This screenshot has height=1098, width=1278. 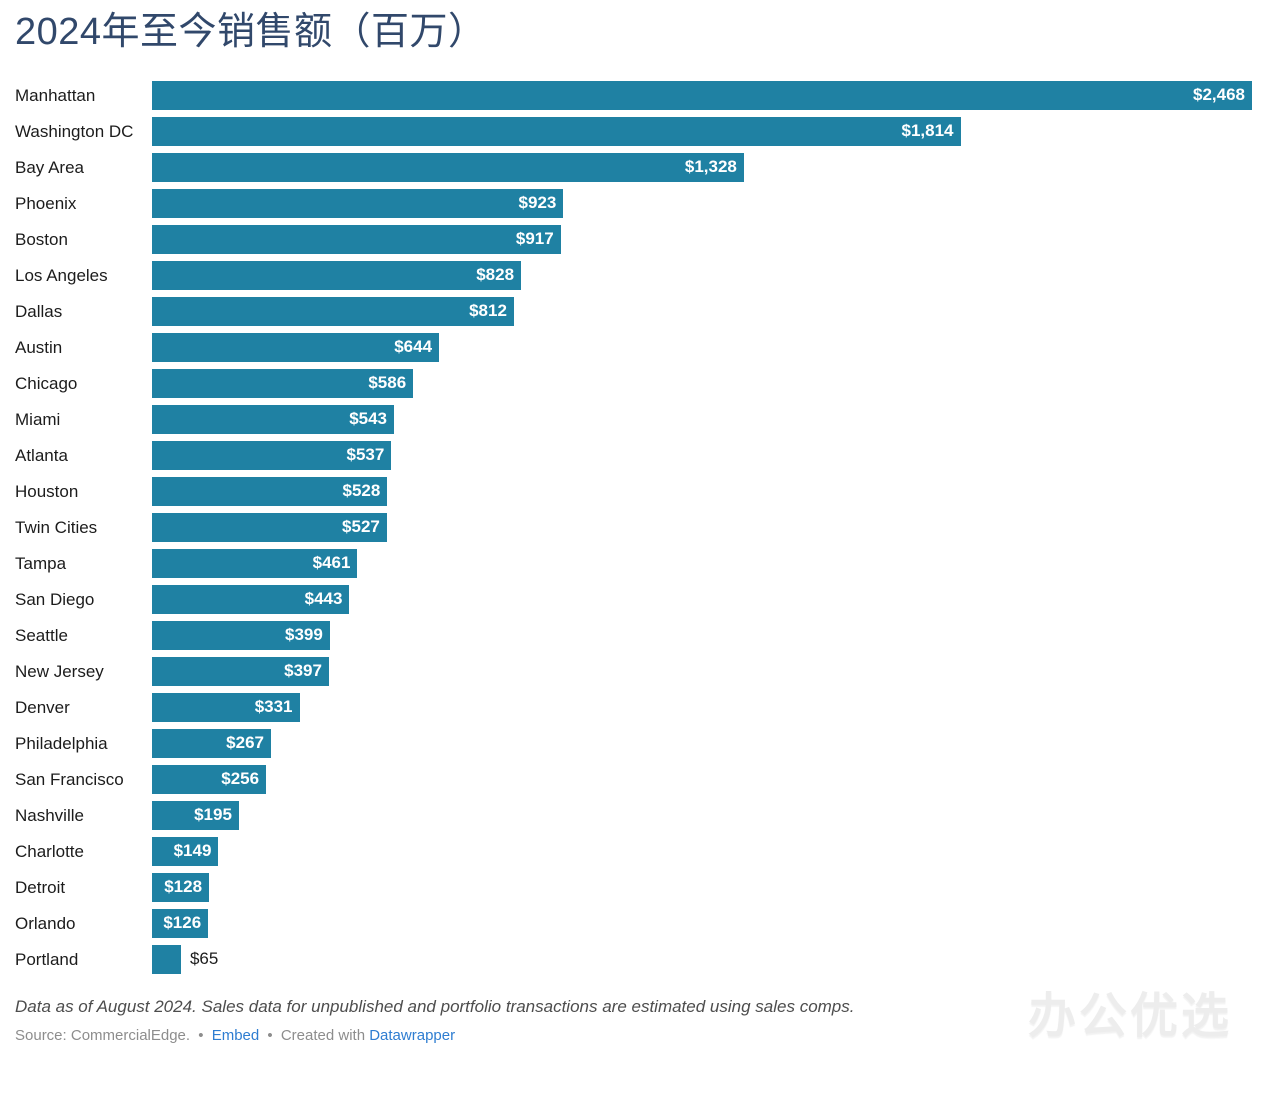 What do you see at coordinates (358, 203) in the screenshot?
I see `bar: $923` at bounding box center [358, 203].